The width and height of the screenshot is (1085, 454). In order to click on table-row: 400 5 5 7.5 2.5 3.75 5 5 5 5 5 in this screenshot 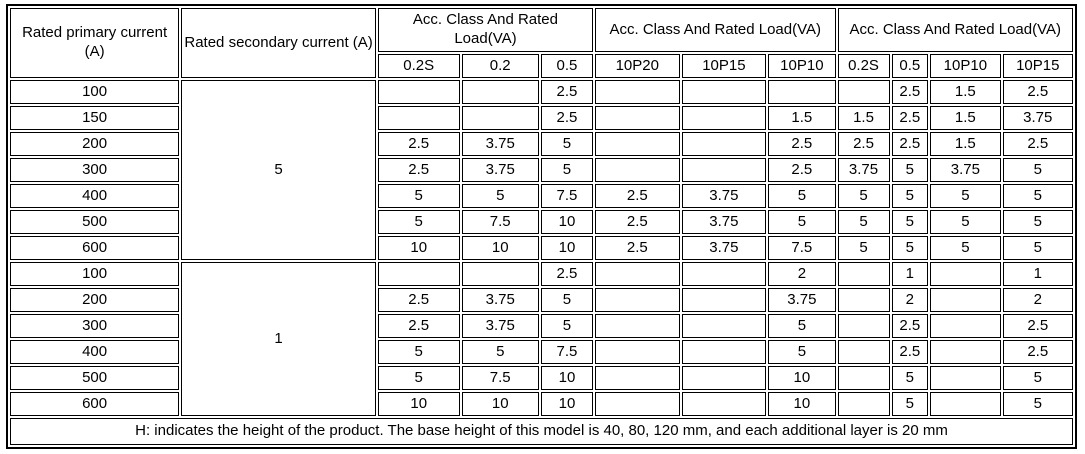, I will do `click(541, 196)`.